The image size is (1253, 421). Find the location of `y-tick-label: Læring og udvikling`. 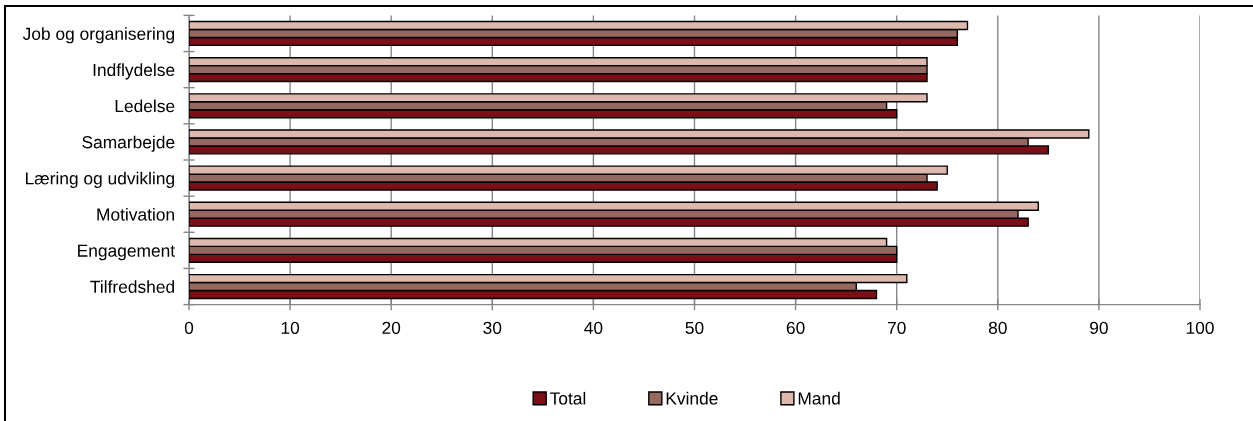

y-tick-label: Læring og udvikling is located at coordinates (99, 179).